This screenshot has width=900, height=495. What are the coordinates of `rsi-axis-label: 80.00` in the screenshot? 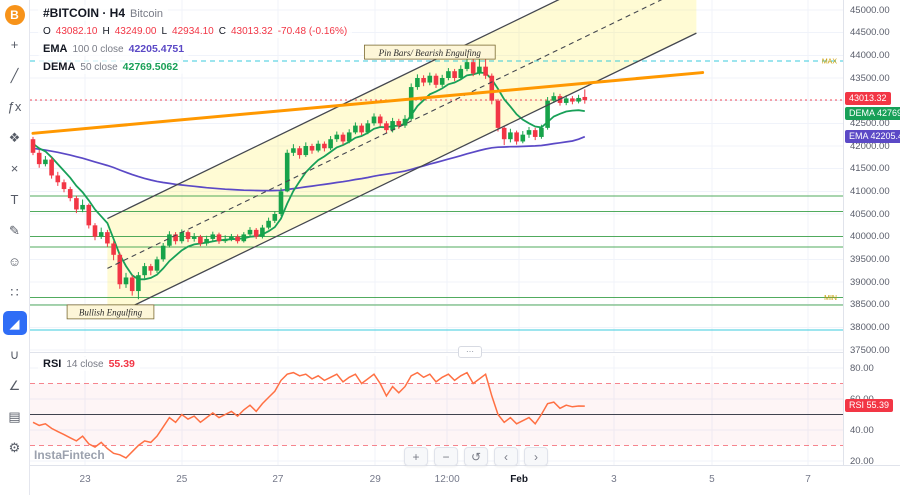 It's located at (862, 368).